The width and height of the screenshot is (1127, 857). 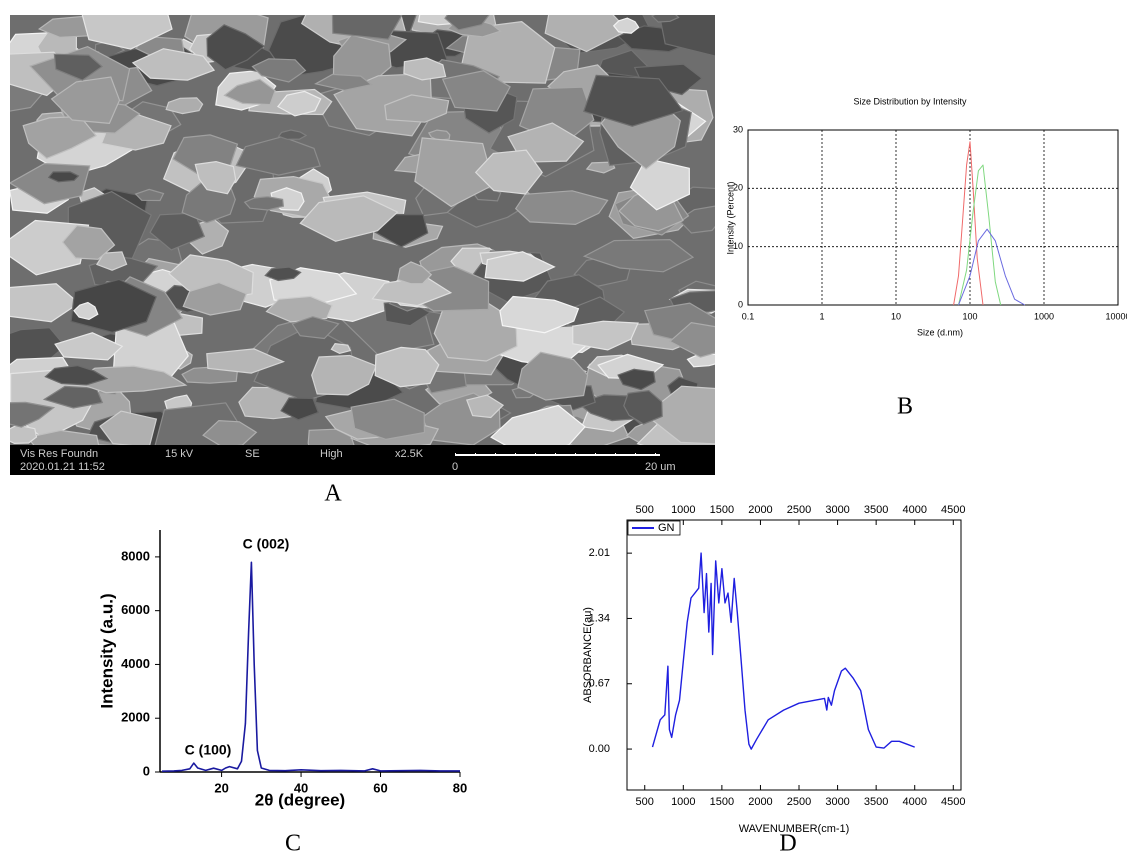 What do you see at coordinates (135, 663) in the screenshot?
I see `y-tick-label: 4000` at bounding box center [135, 663].